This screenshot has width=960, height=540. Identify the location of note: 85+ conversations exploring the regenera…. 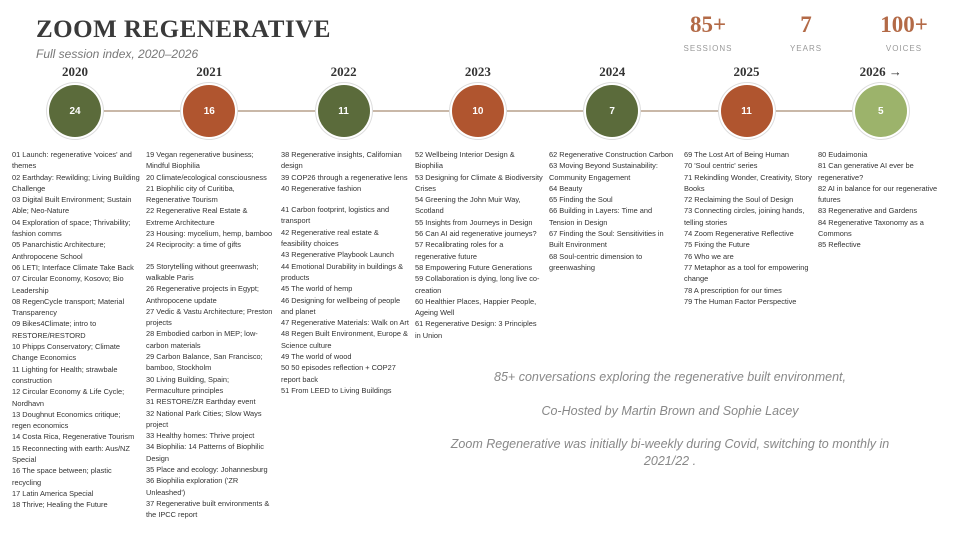
(670, 377).